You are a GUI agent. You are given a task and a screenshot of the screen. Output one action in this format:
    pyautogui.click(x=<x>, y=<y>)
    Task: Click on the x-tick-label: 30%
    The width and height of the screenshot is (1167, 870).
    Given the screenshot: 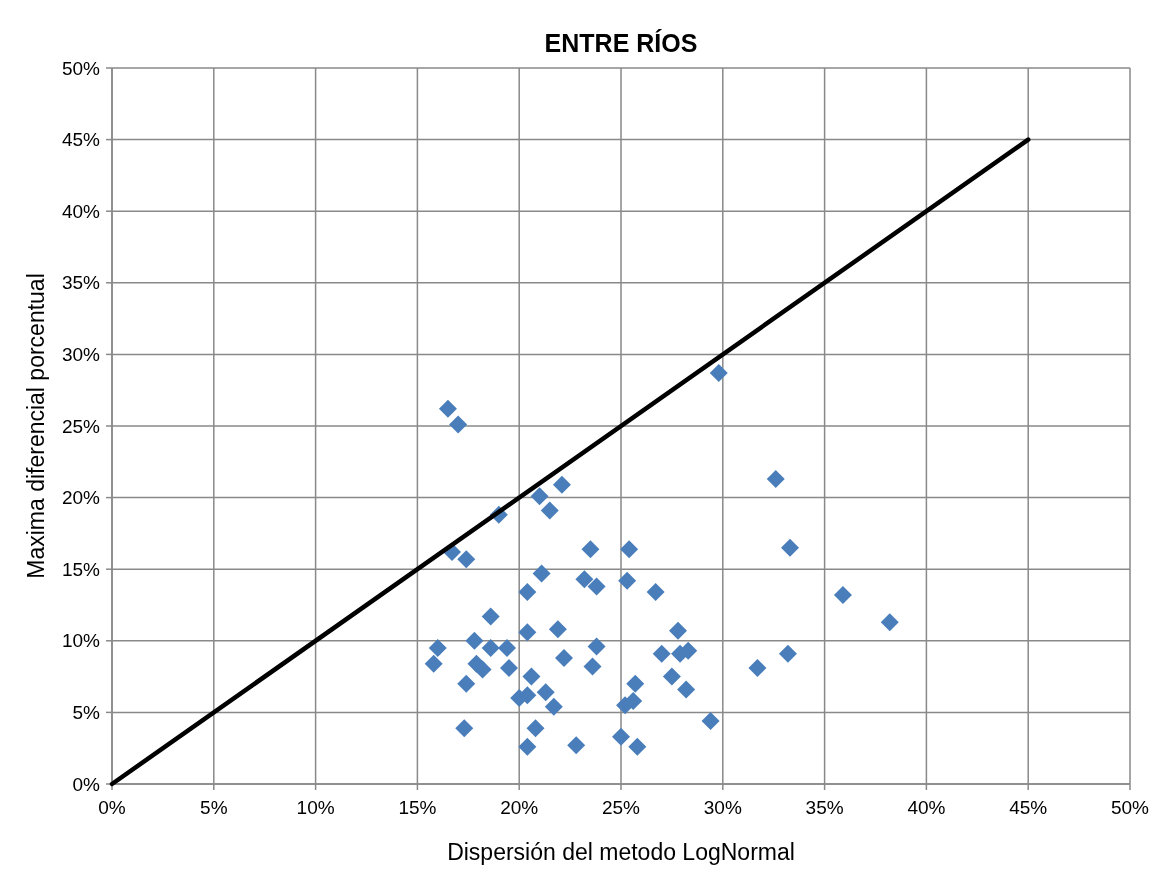 What is the action you would take?
    pyautogui.click(x=722, y=807)
    